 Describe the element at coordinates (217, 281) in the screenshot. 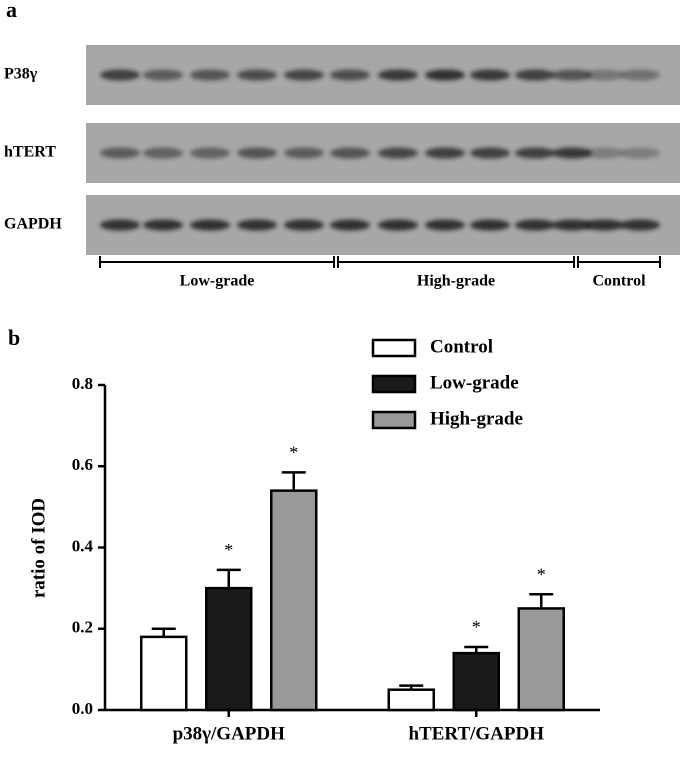

I see `group-label: Low-grade` at that location.